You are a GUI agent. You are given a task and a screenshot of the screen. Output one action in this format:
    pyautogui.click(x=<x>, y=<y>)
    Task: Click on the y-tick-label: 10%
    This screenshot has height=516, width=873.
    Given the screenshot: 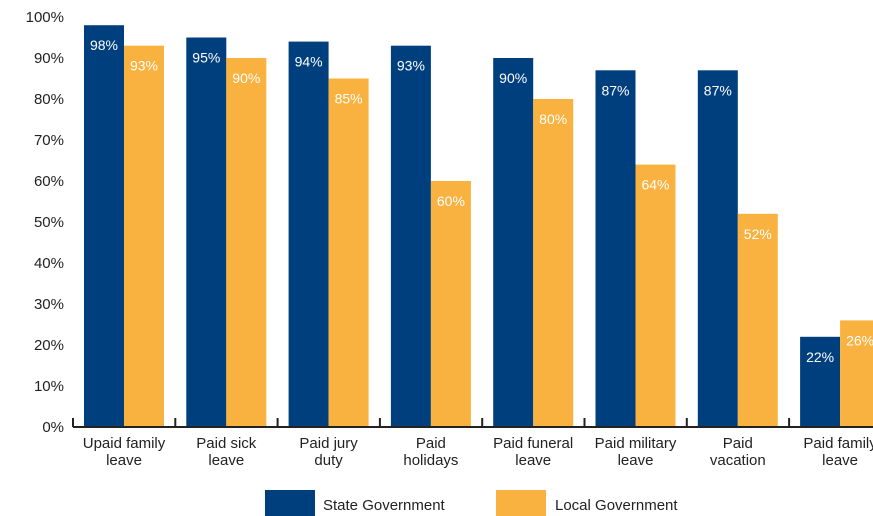 What is the action you would take?
    pyautogui.click(x=49, y=386)
    